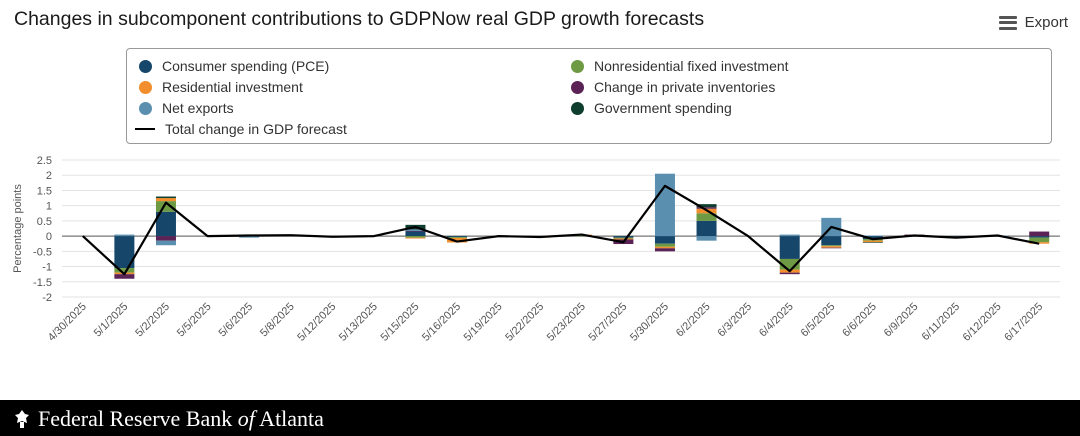 Image resolution: width=1080 pixels, height=436 pixels. What do you see at coordinates (232, 87) in the screenshot?
I see `legend-label-residential: Residential investment` at bounding box center [232, 87].